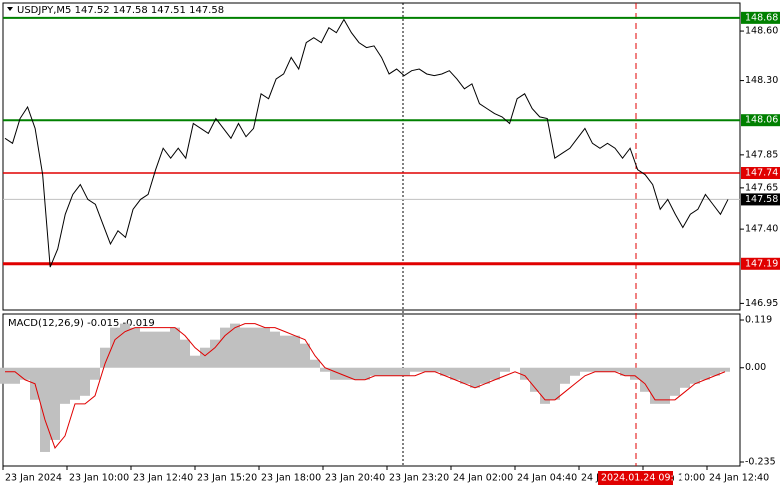 Image resolution: width=781 pixels, height=489 pixels. What do you see at coordinates (761, 154) in the screenshot?
I see `y-tick-label: 147.85` at bounding box center [761, 154].